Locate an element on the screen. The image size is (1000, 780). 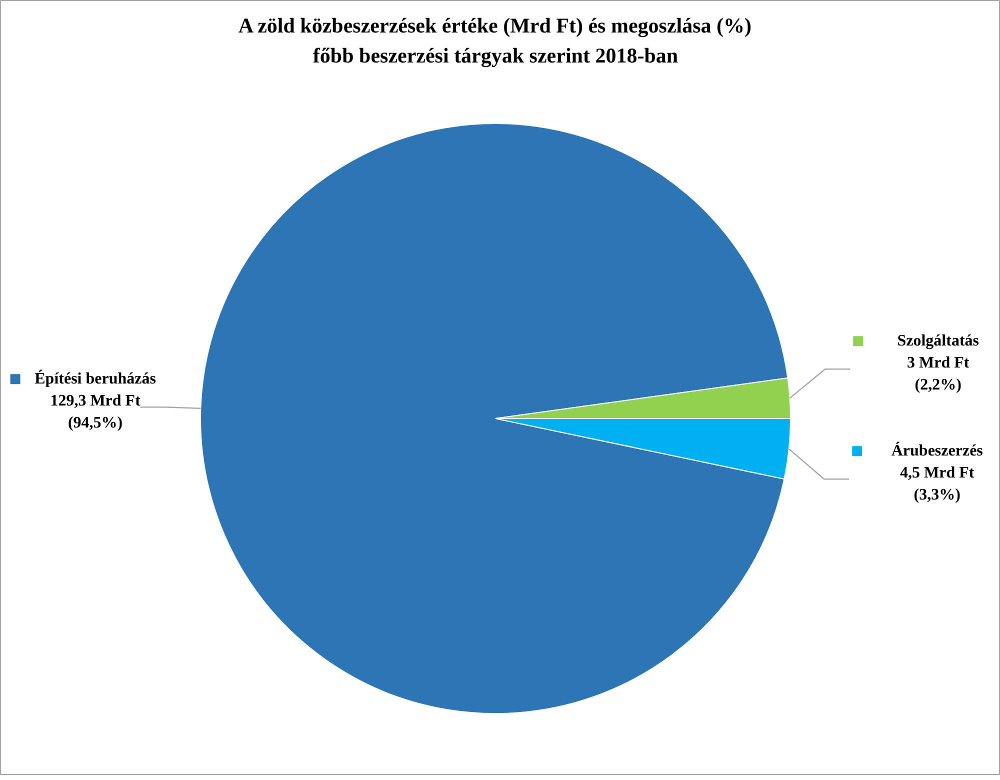
data-label: 4,5 Mrd Ft (3,3%) is located at coordinates (937, 484).